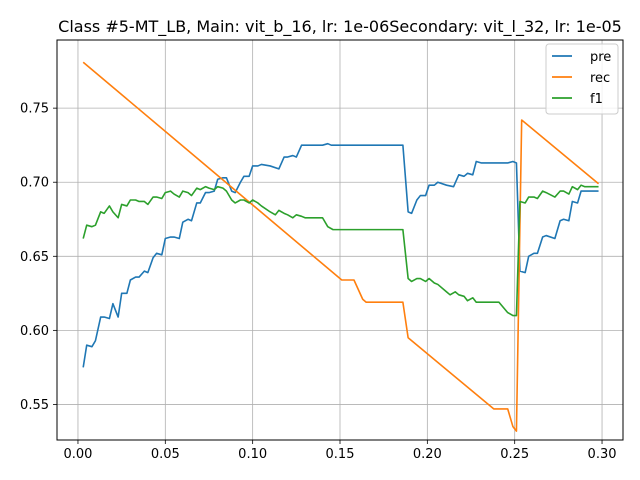 This screenshot has width=640, height=480. Describe the element at coordinates (252, 454) in the screenshot. I see `x-tick-label: 0.10` at that location.